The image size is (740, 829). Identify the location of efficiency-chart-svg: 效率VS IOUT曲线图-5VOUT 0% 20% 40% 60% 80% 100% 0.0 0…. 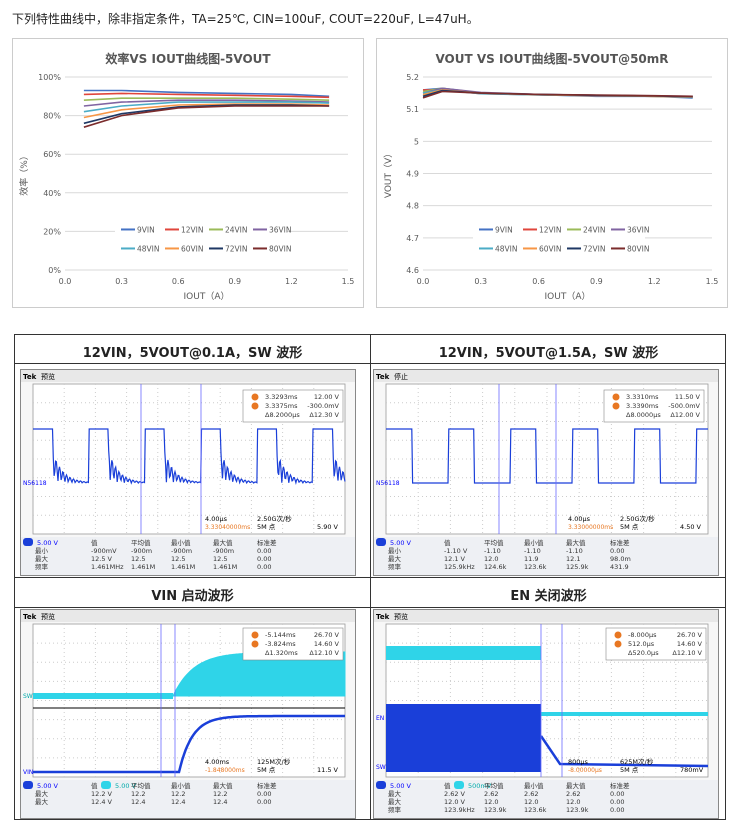
(186, 176).